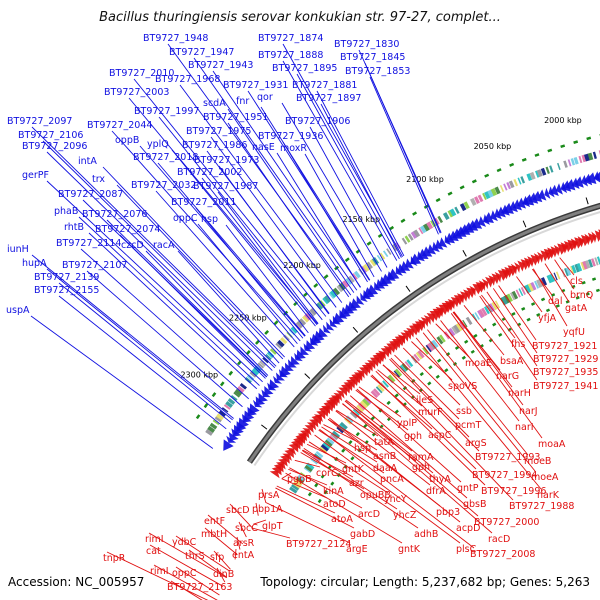 Image resolution: width=600 pixels, height=600 pixels. What do you see at coordinates (512, 361) in the screenshot?
I see `reverse-gene-label: bsaA` at bounding box center [512, 361].